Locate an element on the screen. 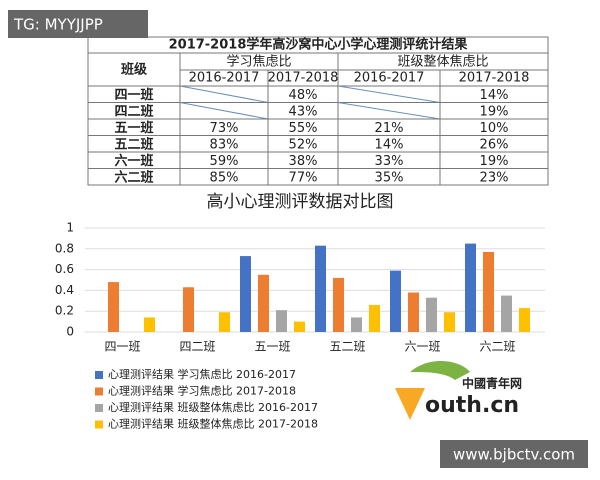 The width and height of the screenshot is (600, 480). y-tick-label: 0.4 is located at coordinates (64, 290).